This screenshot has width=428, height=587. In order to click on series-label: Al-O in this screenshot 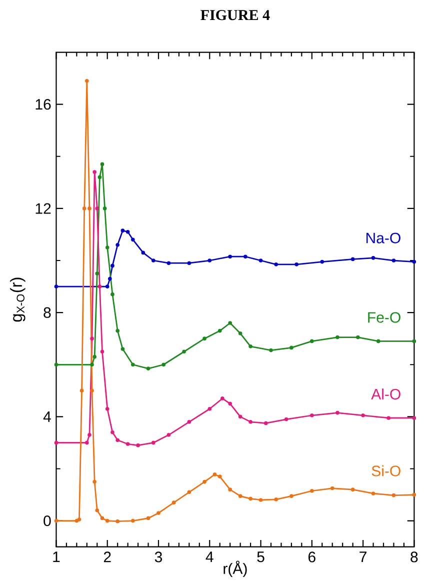, I will do `click(385, 394)`.